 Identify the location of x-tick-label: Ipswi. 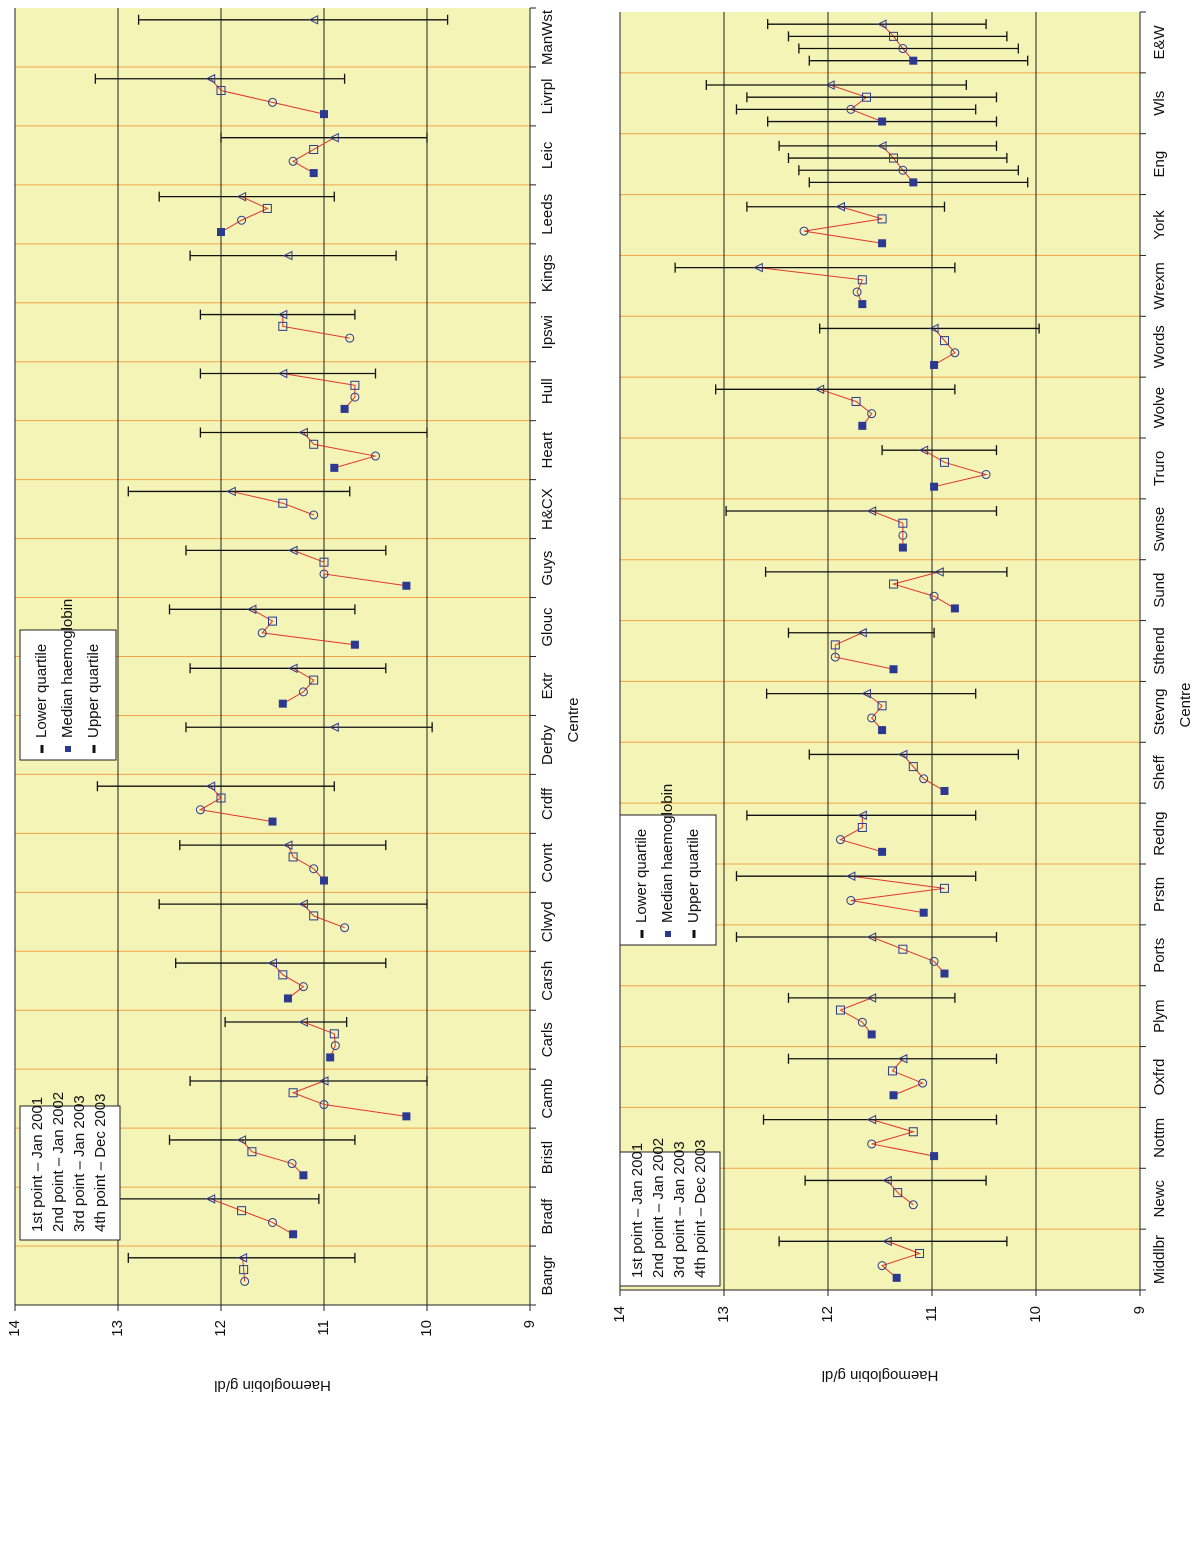
(547, 332).